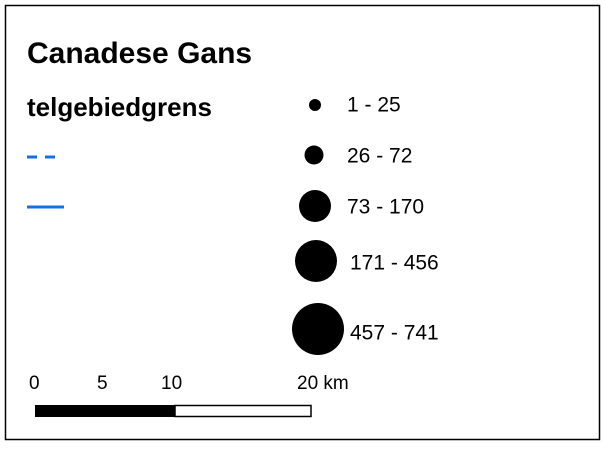  I want to click on class-label: 1 - 25, so click(374, 105).